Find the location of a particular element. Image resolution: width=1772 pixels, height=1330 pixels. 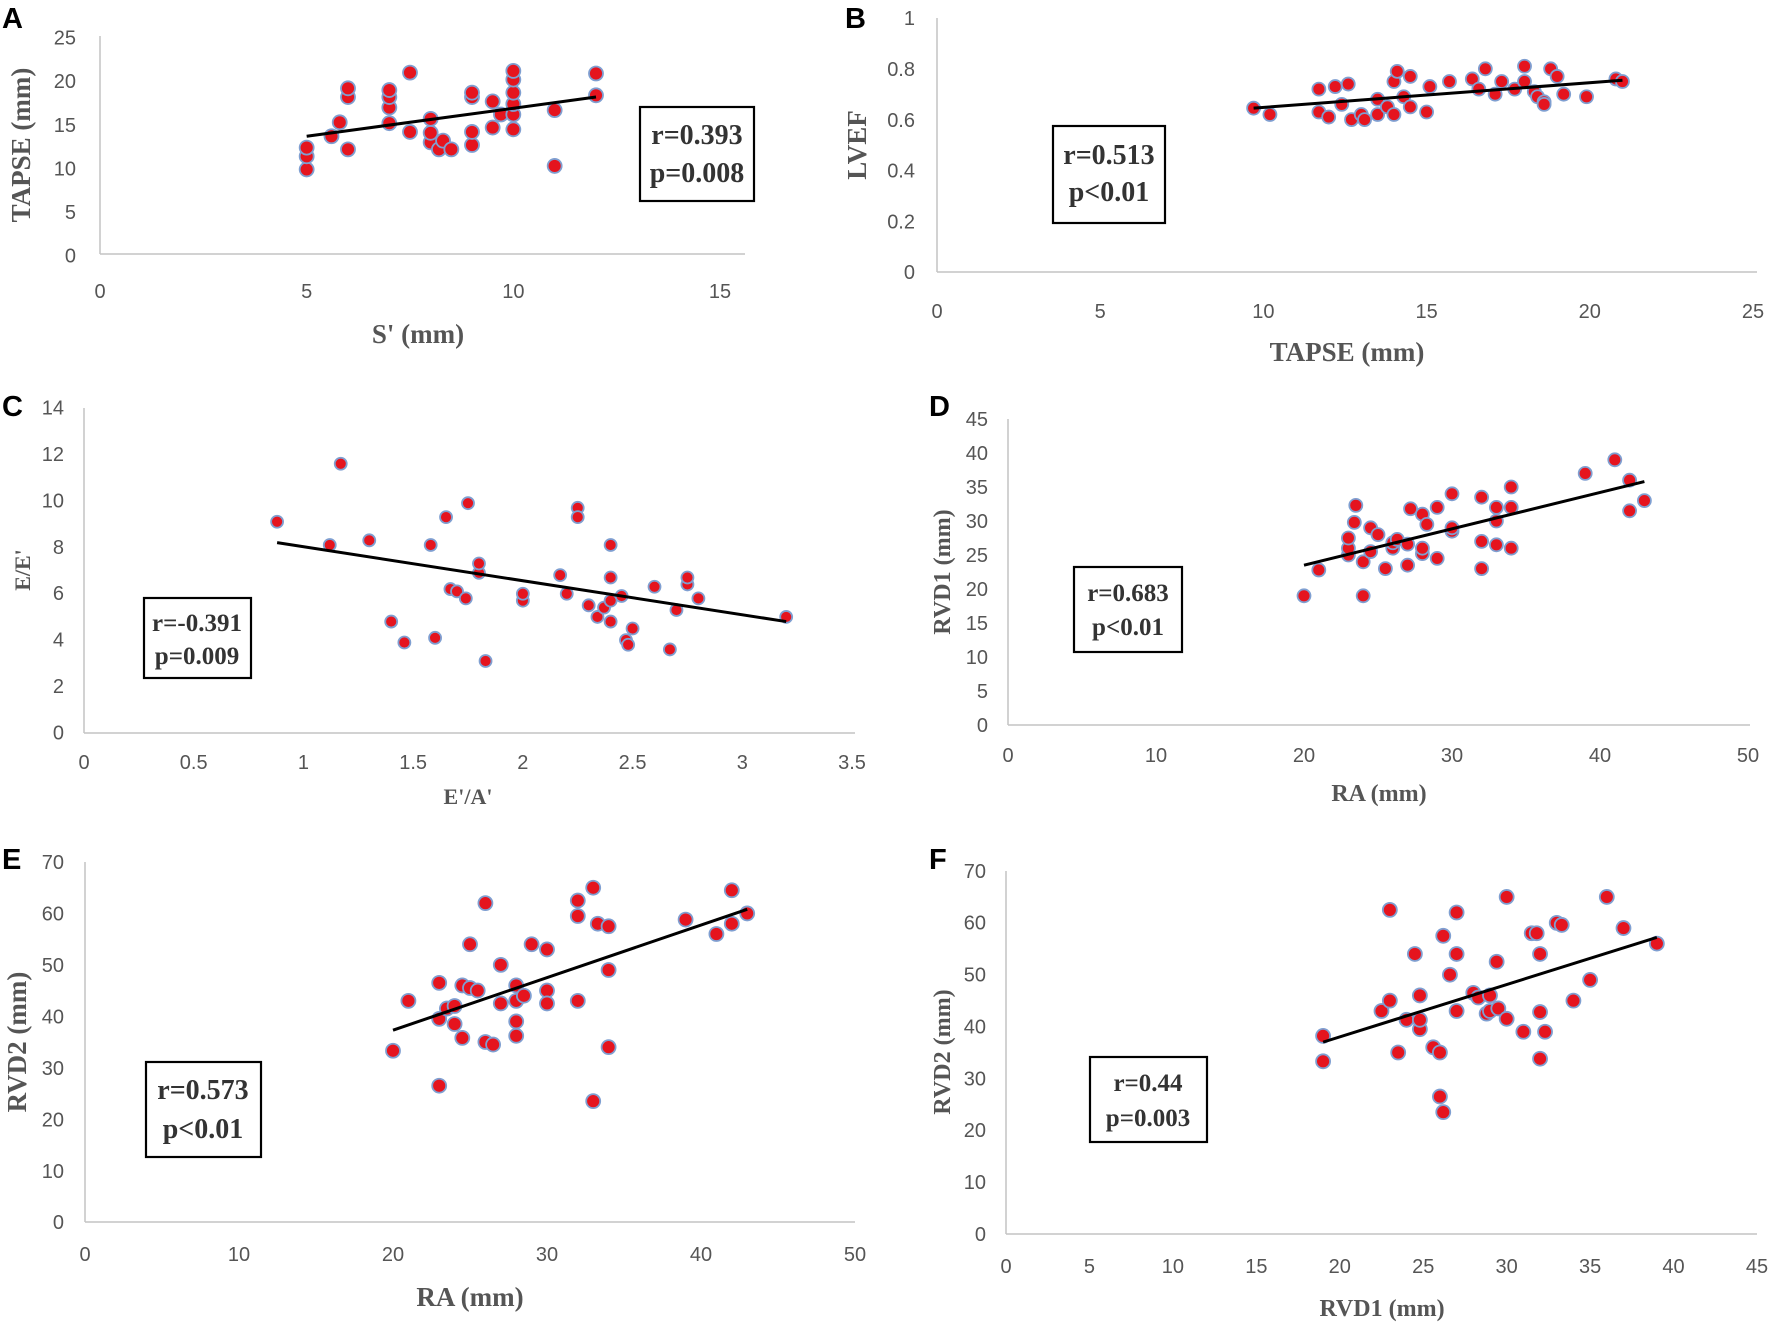

panel-b-y-tick-label: 0.8 is located at coordinates (901, 70).